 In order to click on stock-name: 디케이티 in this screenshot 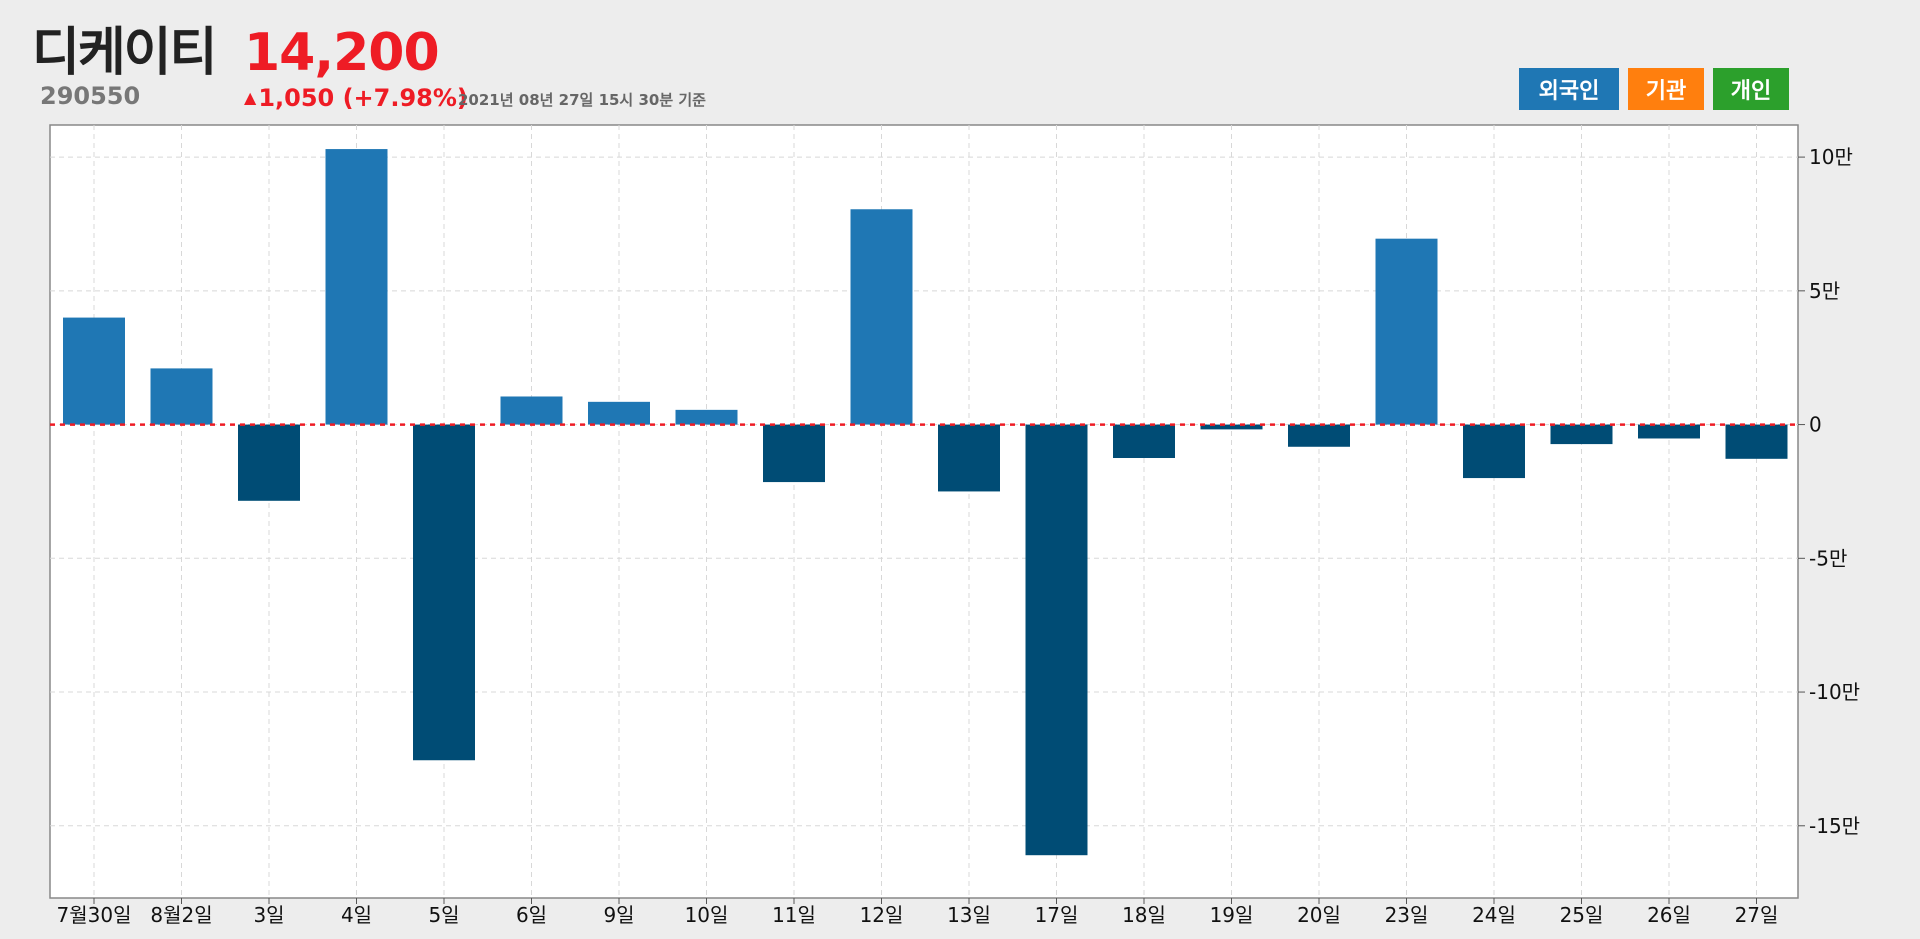, I will do `click(124, 53)`.